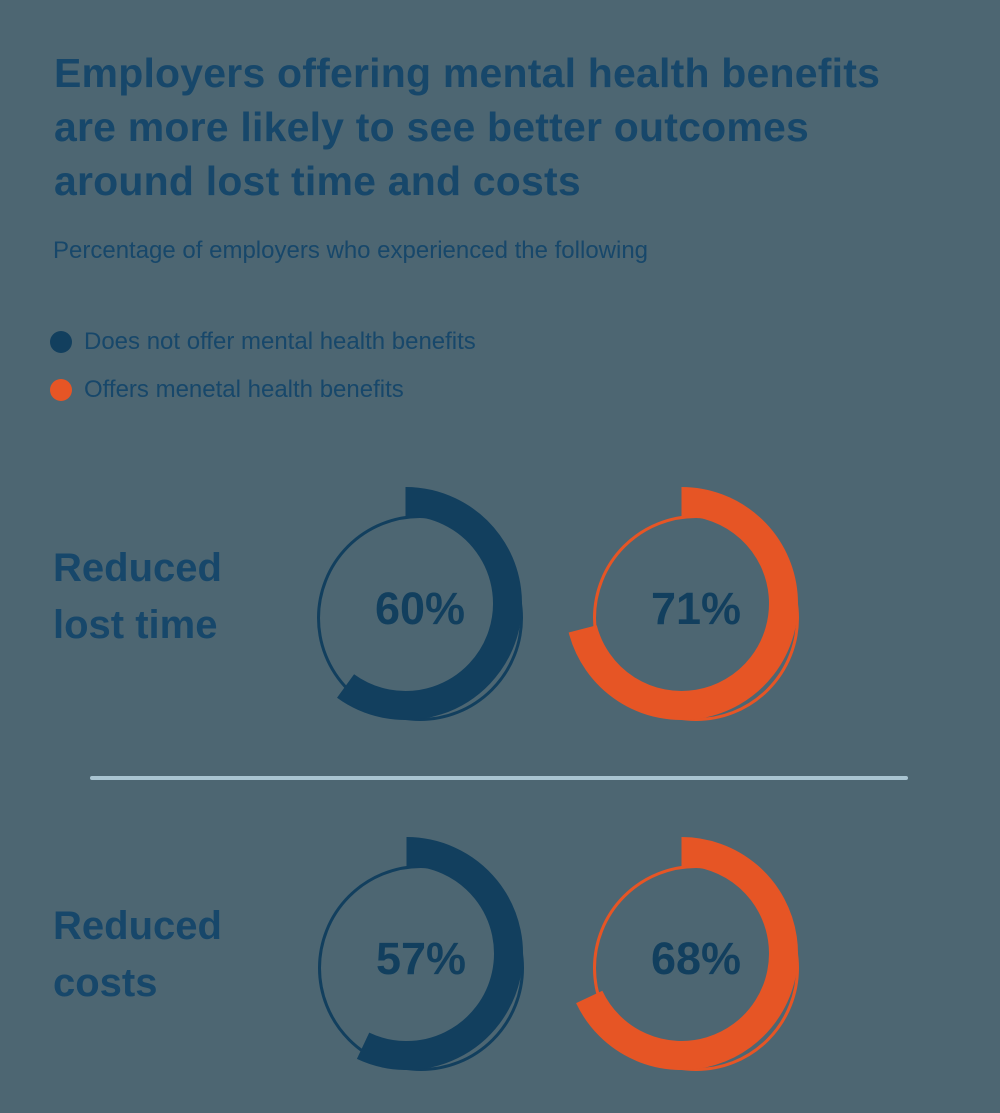 This screenshot has height=1113, width=1000. Describe the element at coordinates (499, 778) in the screenshot. I see `row-divider` at that location.